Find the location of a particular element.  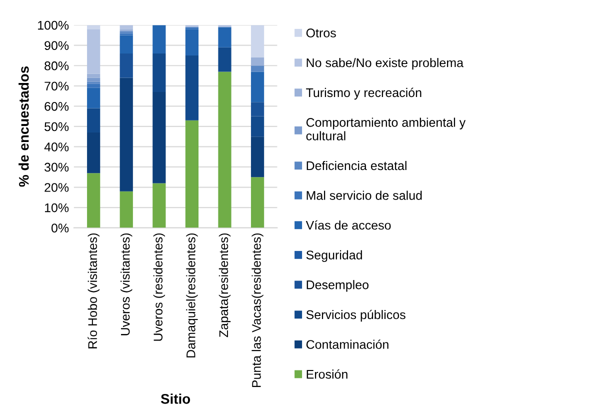

legend-label: Vías de acceso is located at coordinates (348, 225).